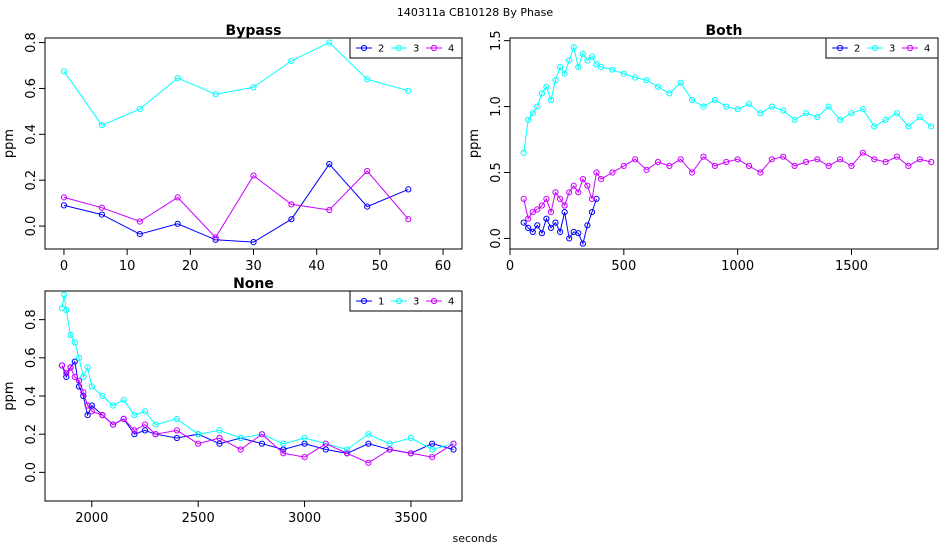 This screenshot has height=550, width=950. What do you see at coordinates (851, 266) in the screenshot?
I see `x-tick-label: 1500` at bounding box center [851, 266].